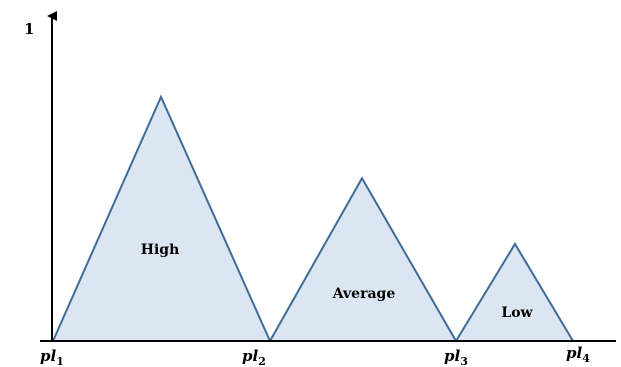 This screenshot has width=621, height=367. Describe the element at coordinates (517, 313) in the screenshot. I see `label-low: Low` at that location.